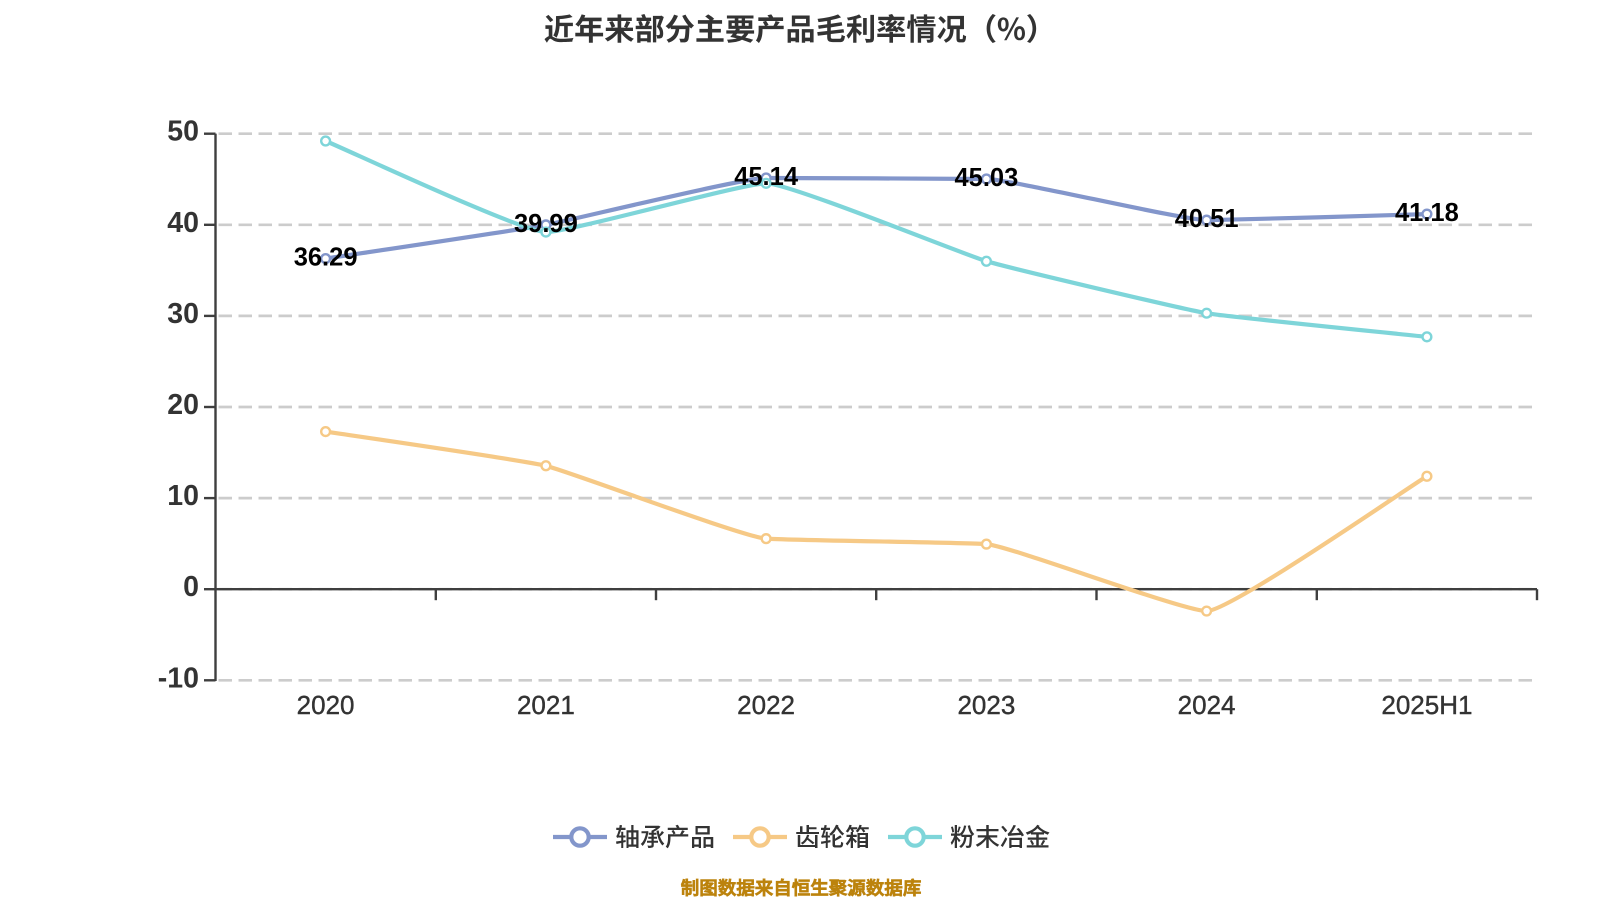 This screenshot has height=900, width=1600. What do you see at coordinates (986, 705) in the screenshot?
I see `svg-text: 2023` at bounding box center [986, 705].